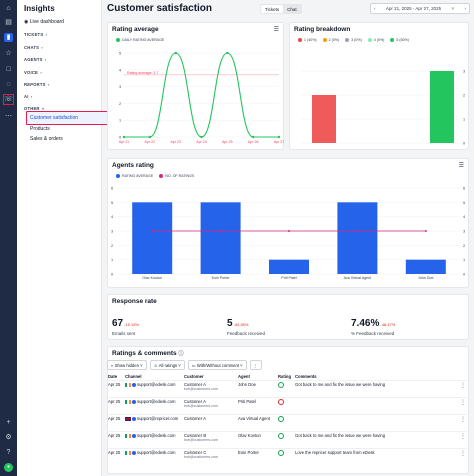 The height and width of the screenshot is (476, 474). I want to click on user-add-icon: +, so click(8, 422).